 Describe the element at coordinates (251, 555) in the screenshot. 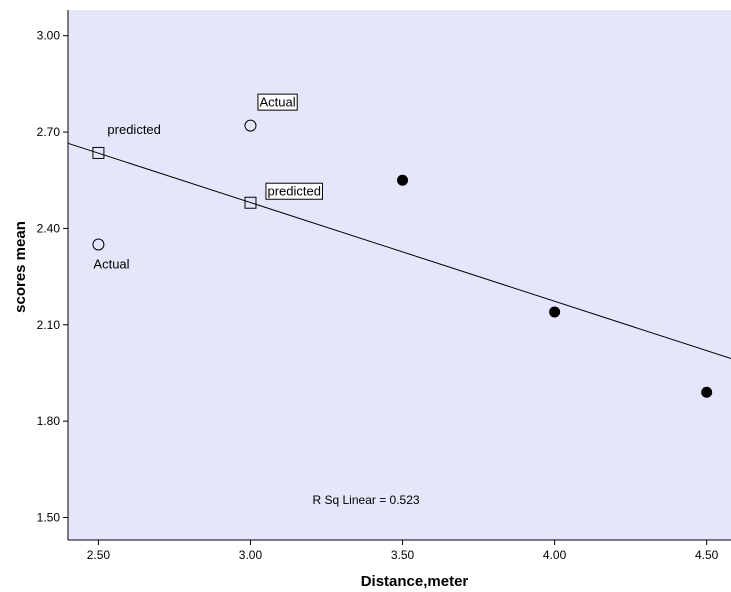

I see `x-tick-label-1: 3.00` at that location.